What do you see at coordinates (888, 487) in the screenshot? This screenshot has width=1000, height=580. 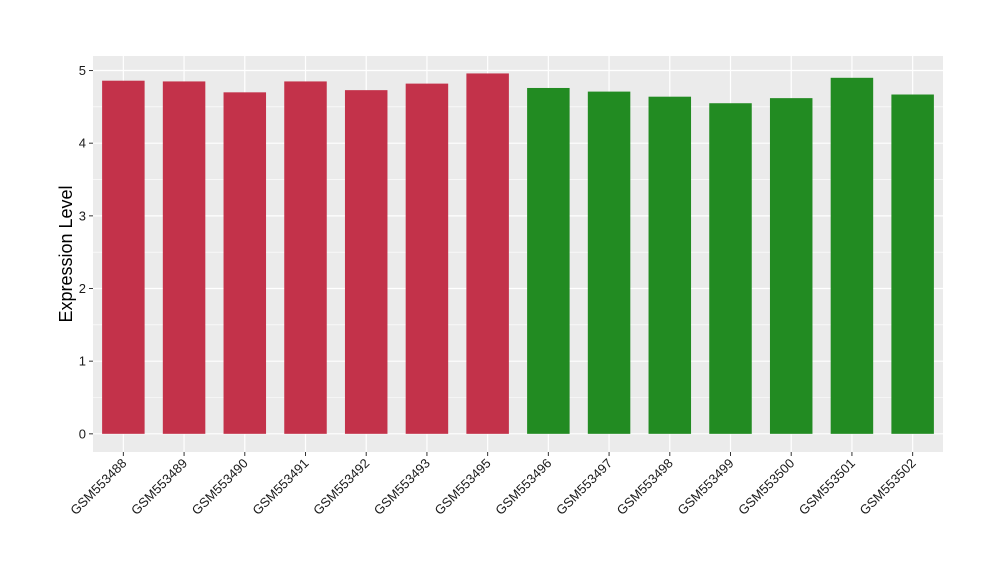 I see `x-tick-label: GSM553502` at bounding box center [888, 487].